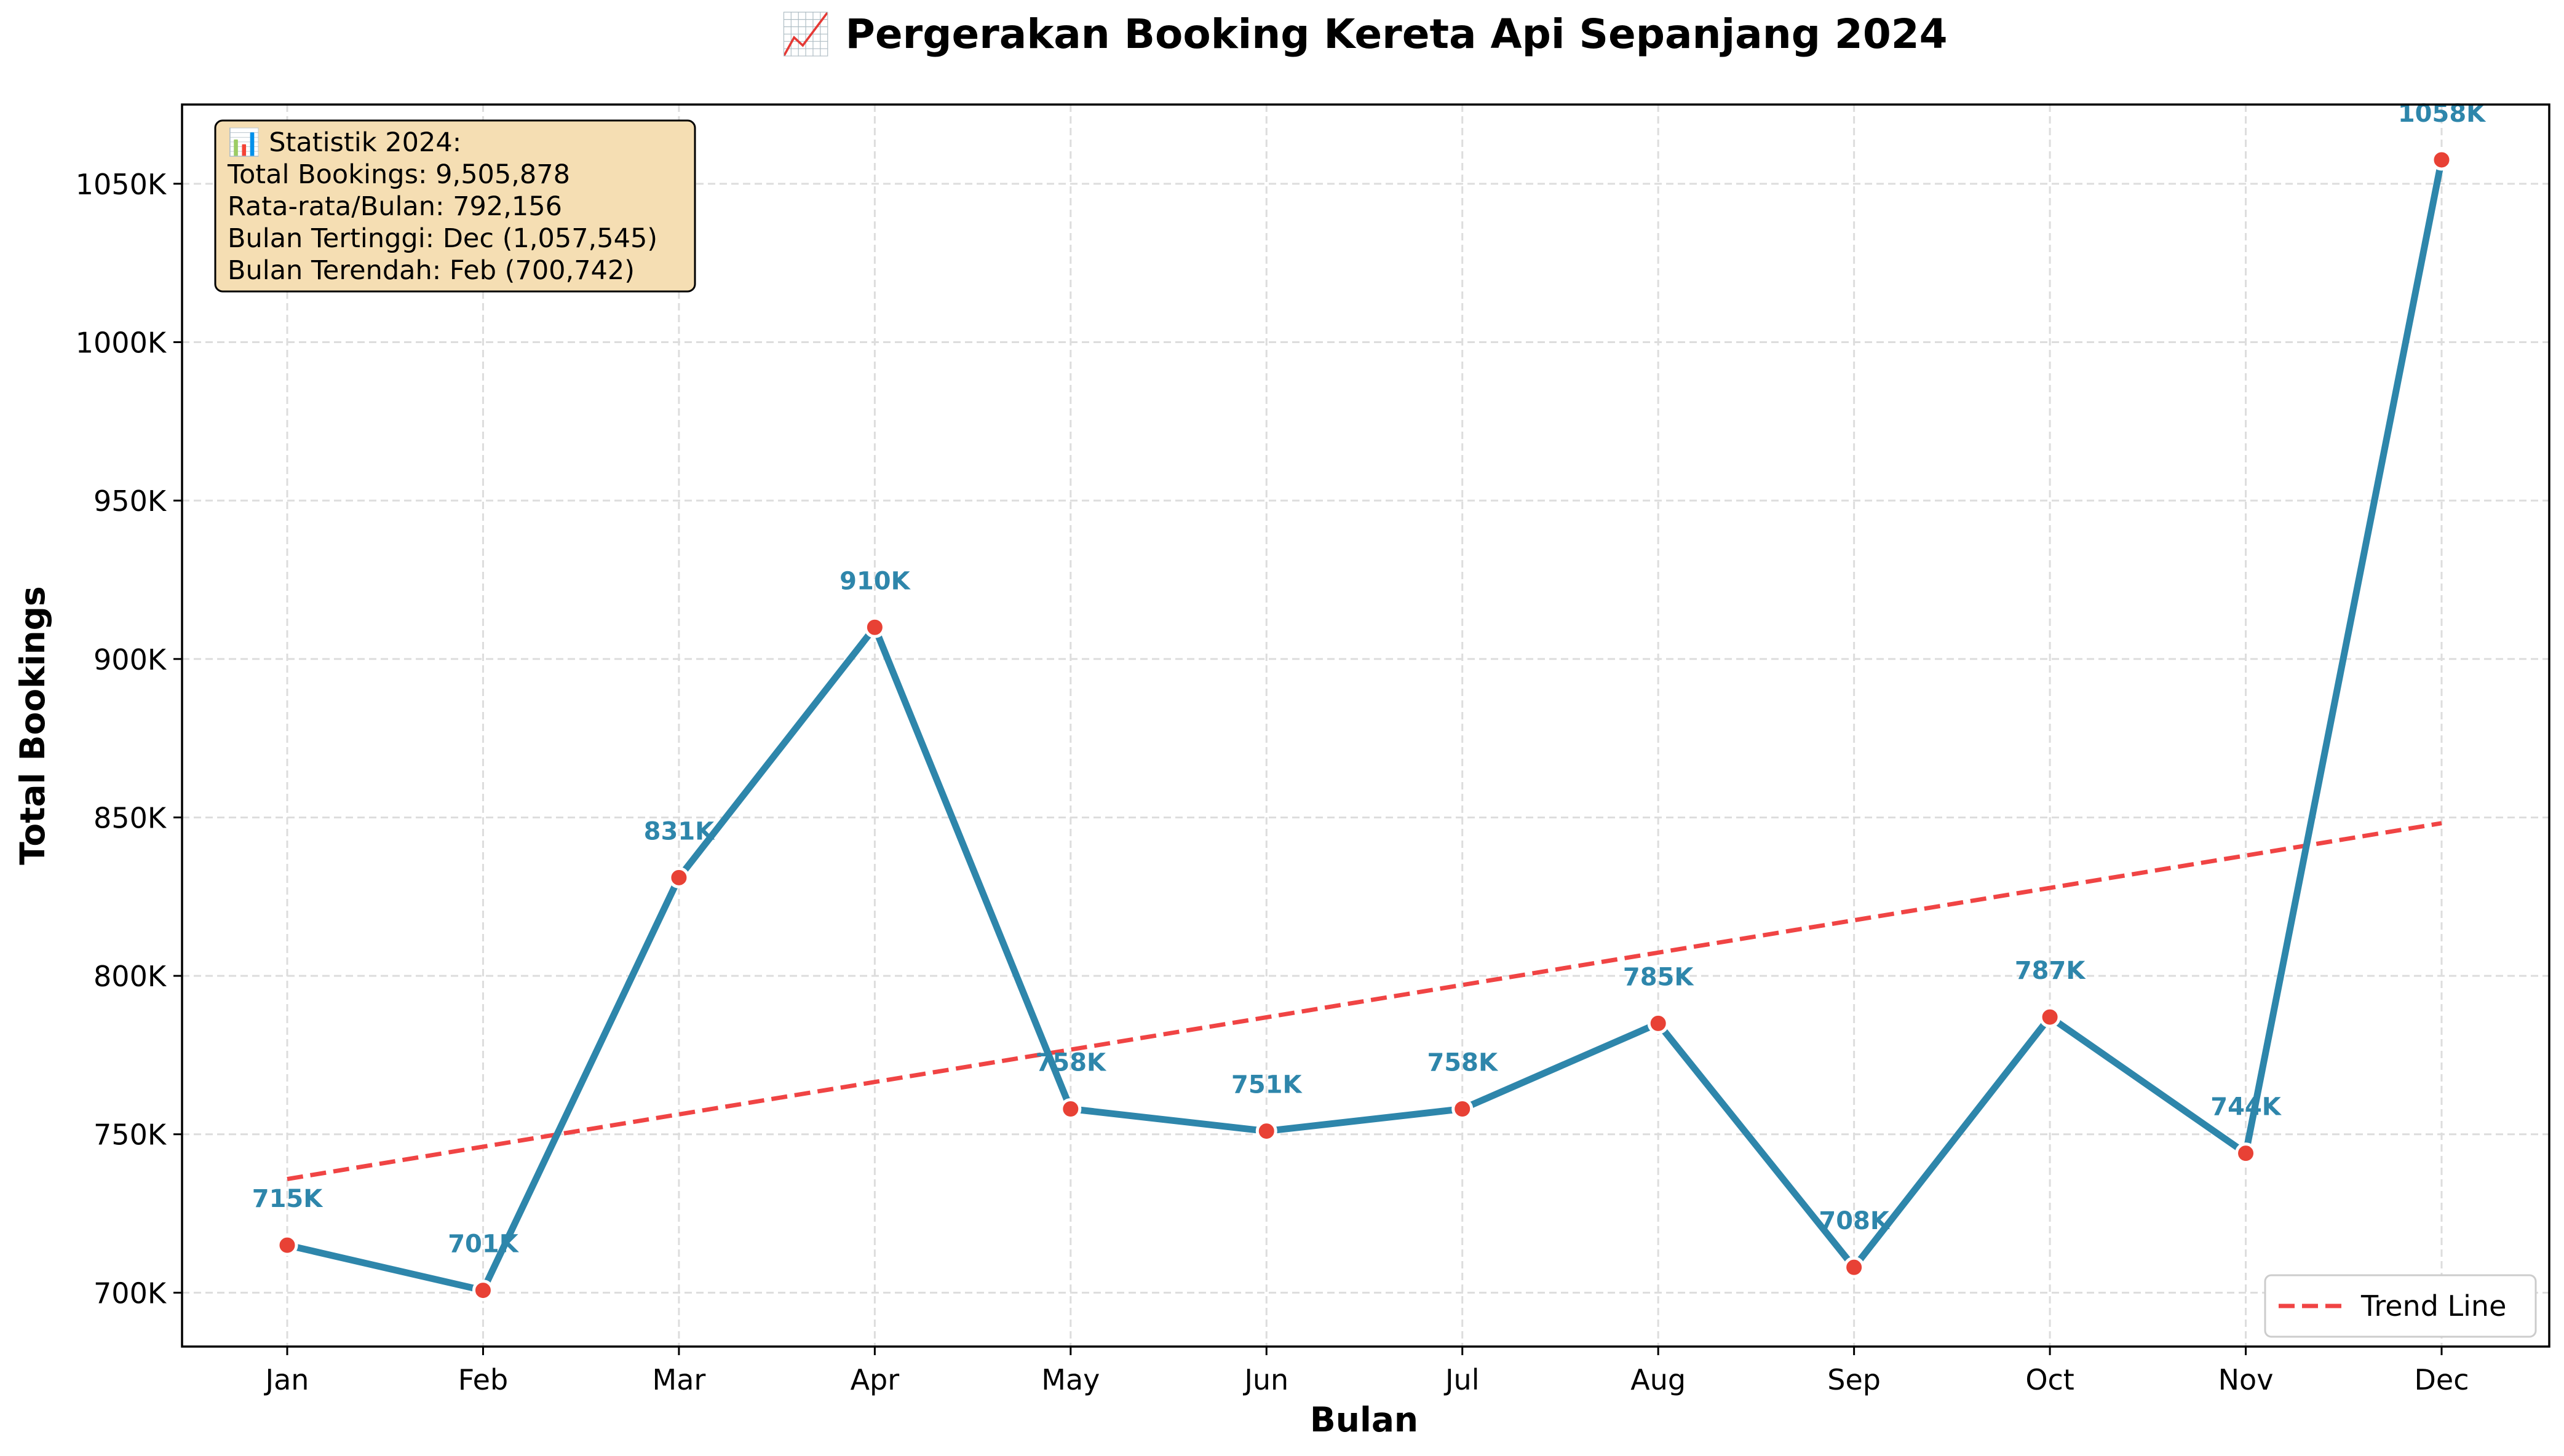 Image resolution: width=2564 pixels, height=1456 pixels. I want to click on legend: Trend Line, so click(2400, 1306).